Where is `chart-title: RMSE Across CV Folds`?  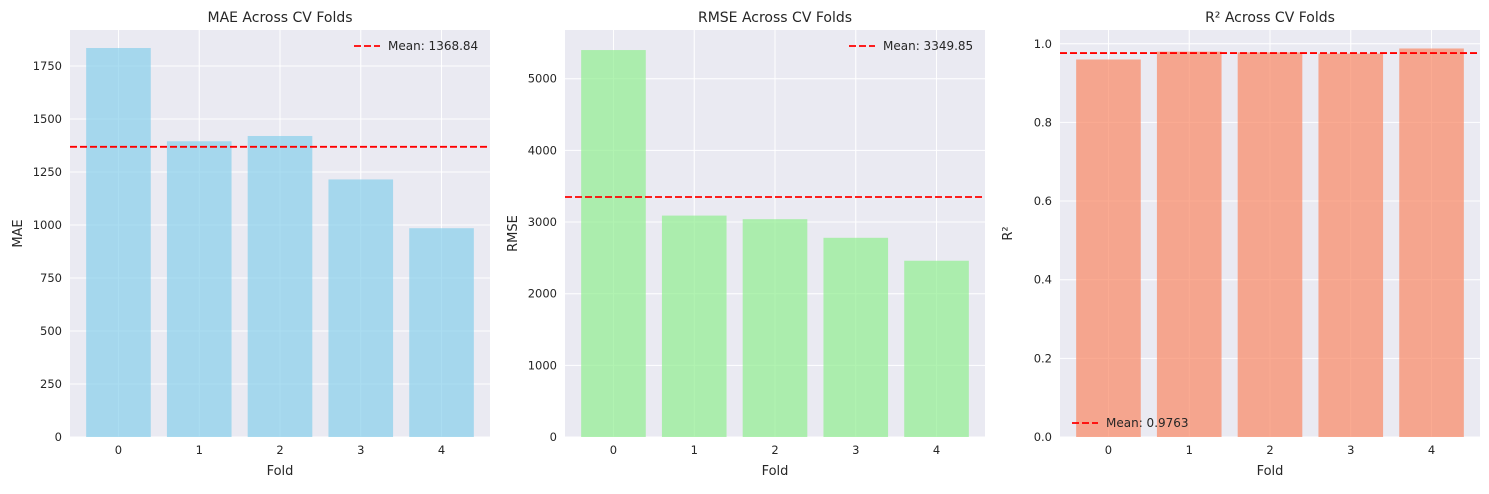
chart-title: RMSE Across CV Folds is located at coordinates (775, 18).